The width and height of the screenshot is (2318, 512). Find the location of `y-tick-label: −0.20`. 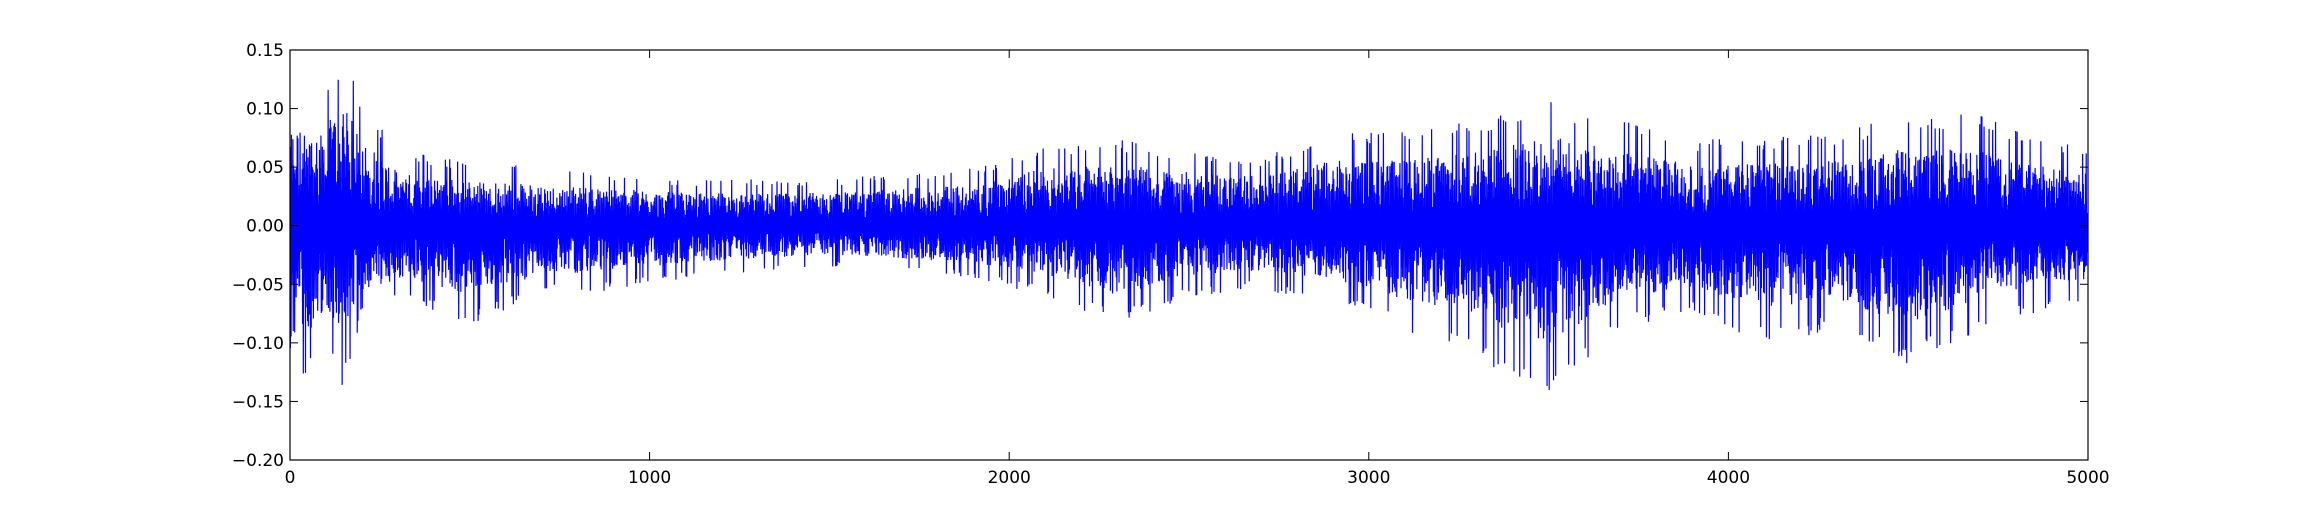

y-tick-label: −0.20 is located at coordinates (258, 461).